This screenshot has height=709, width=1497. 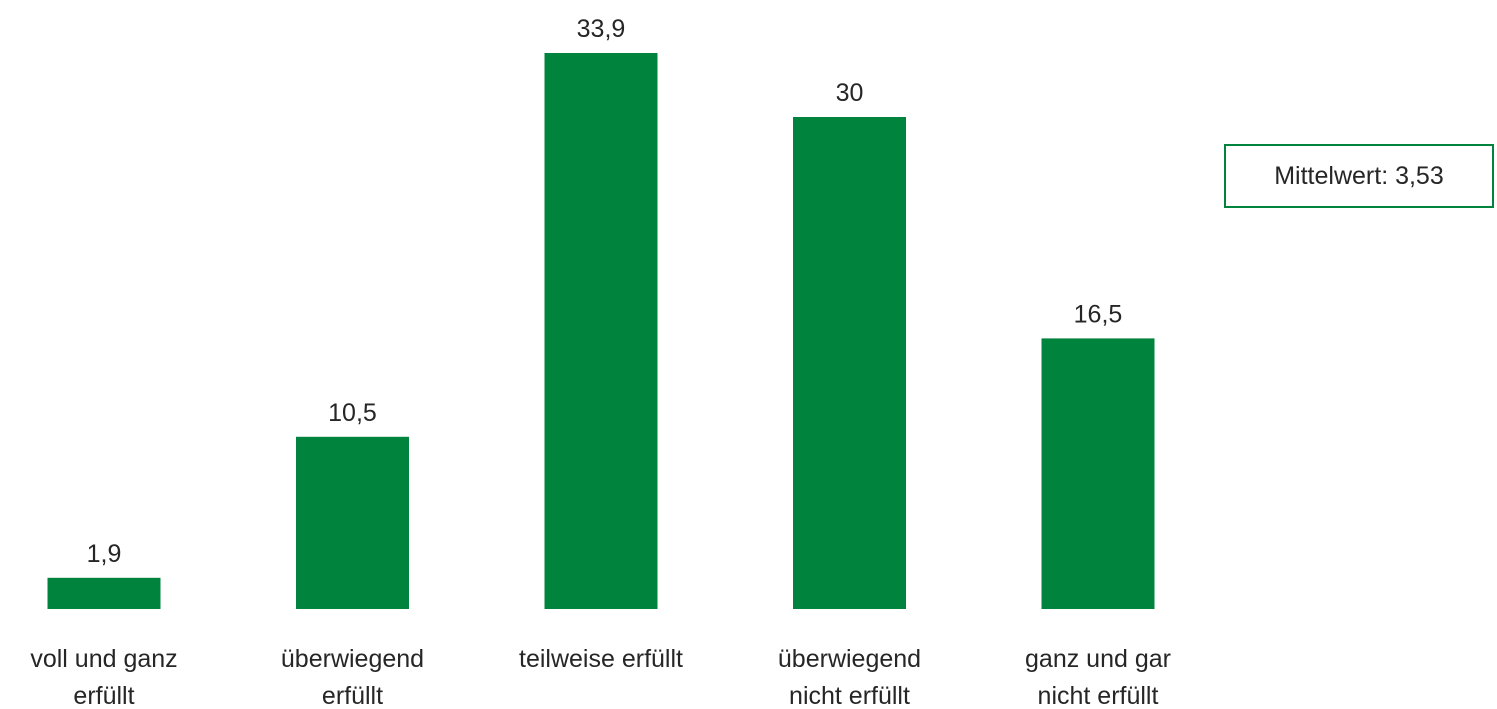 What do you see at coordinates (849, 677) in the screenshot?
I see `category-label-3: überwiegend nicht erfüllt` at bounding box center [849, 677].